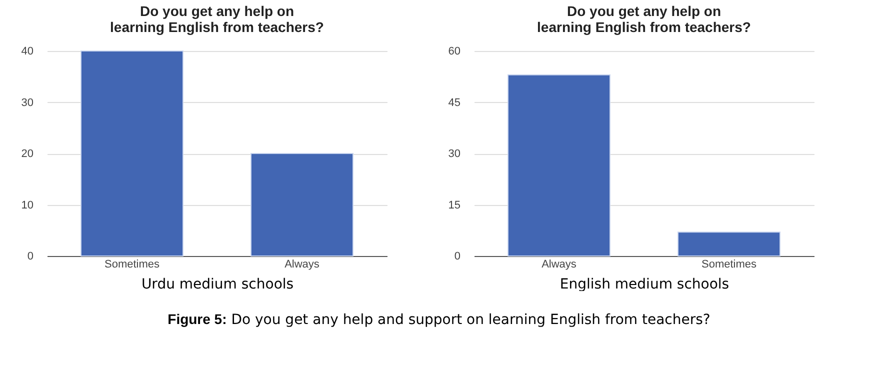 This screenshot has height=379, width=878. I want to click on y-tick-label: 60, so click(454, 52).